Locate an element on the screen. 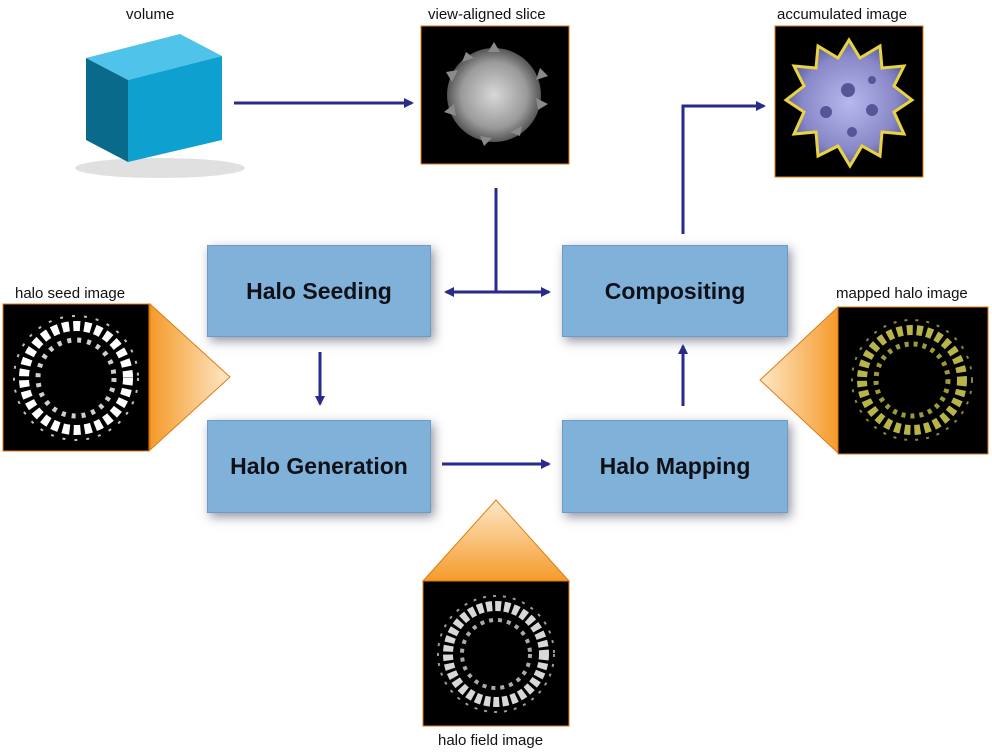  halo-seed-triangle is located at coordinates (190, 377).